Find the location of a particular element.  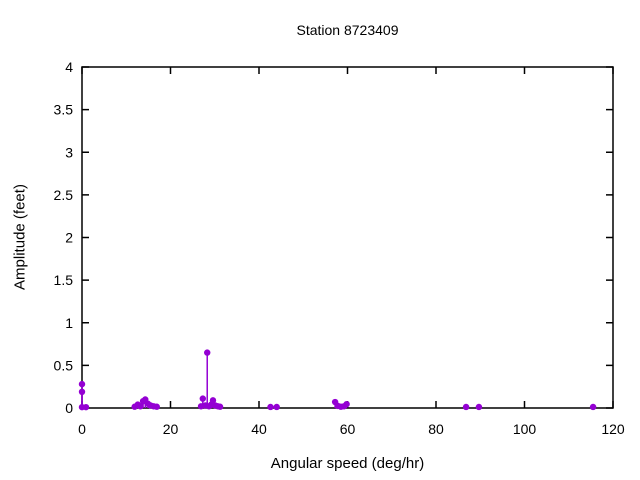

y-tick-label: 1.5 is located at coordinates (64, 280).